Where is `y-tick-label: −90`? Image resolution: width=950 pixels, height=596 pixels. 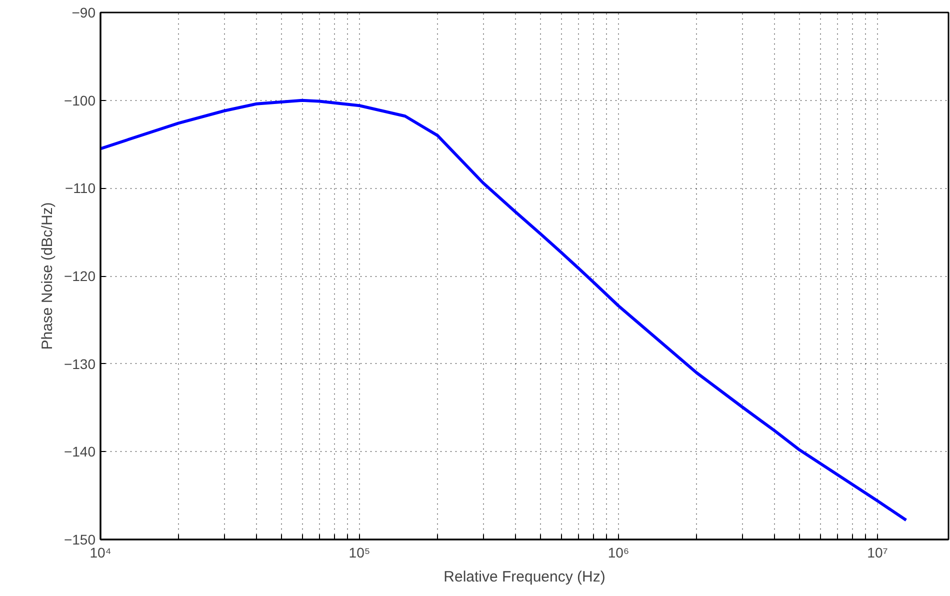 y-tick-label: −90 is located at coordinates (84, 12).